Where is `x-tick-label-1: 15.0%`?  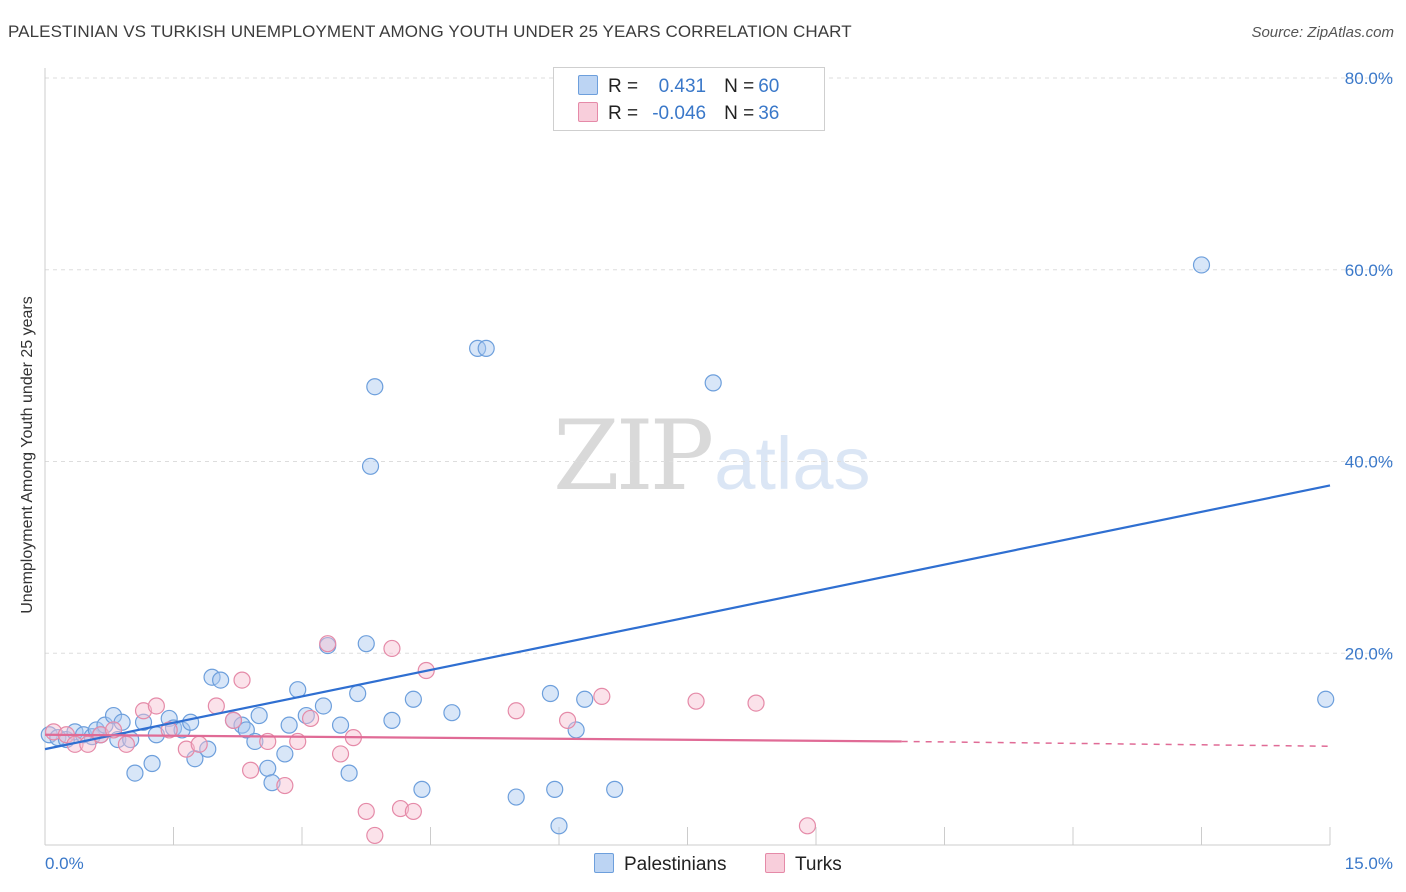
x-tick-label-1: 15.0% is located at coordinates (1369, 863).